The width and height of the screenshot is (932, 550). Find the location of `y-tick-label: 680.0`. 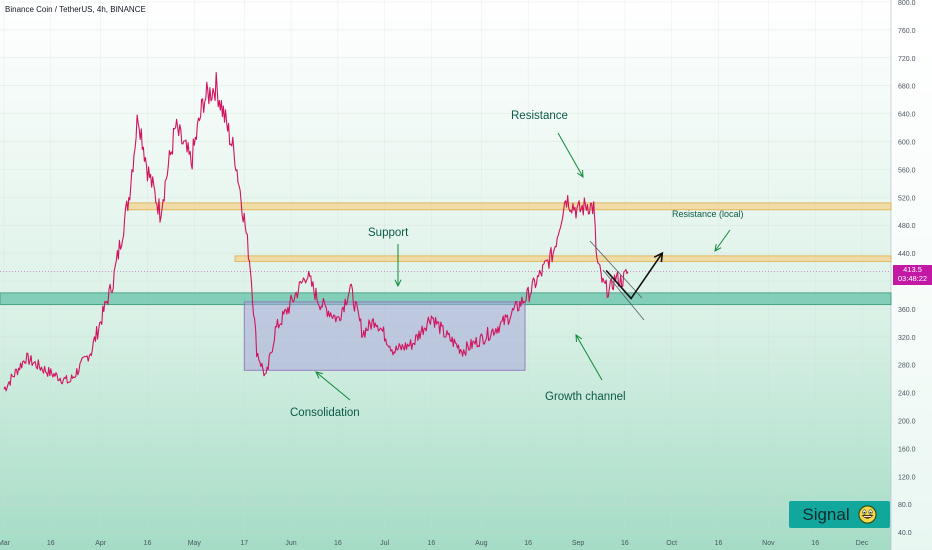

y-tick-label: 680.0 is located at coordinates (907, 87).